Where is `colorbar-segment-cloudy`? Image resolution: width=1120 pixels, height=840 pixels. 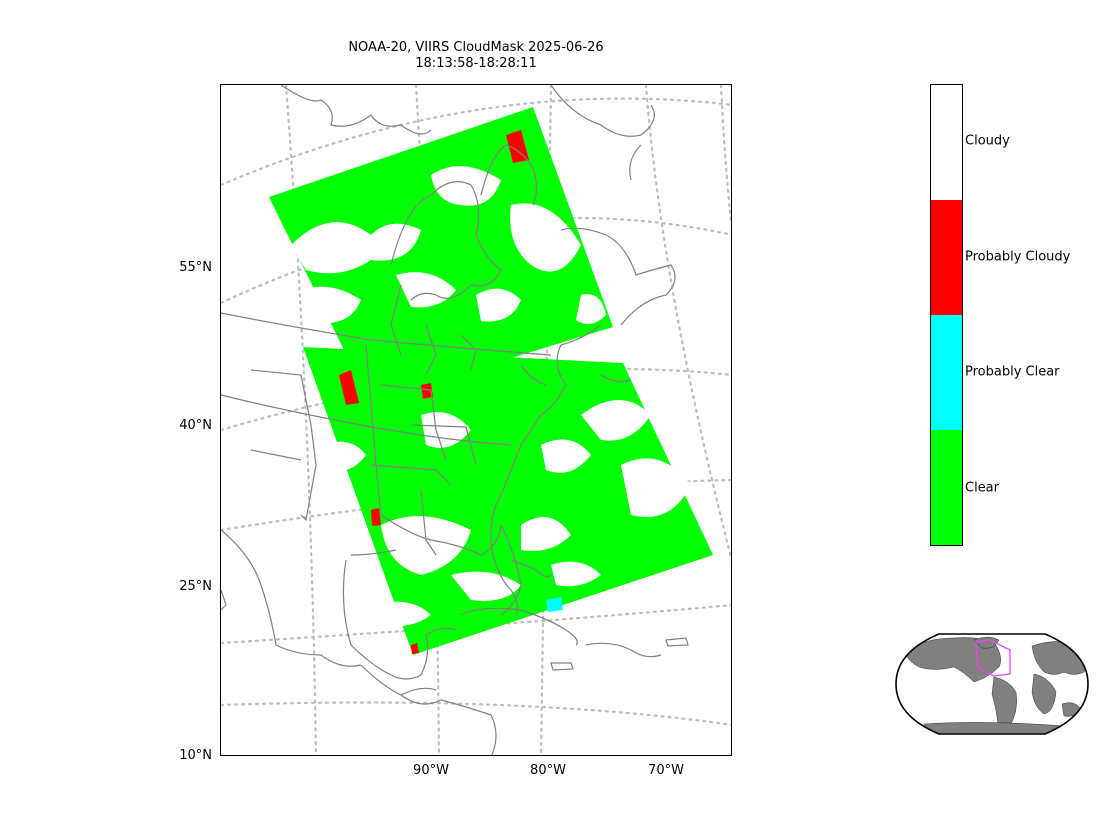
colorbar-segment-cloudy is located at coordinates (946, 142).